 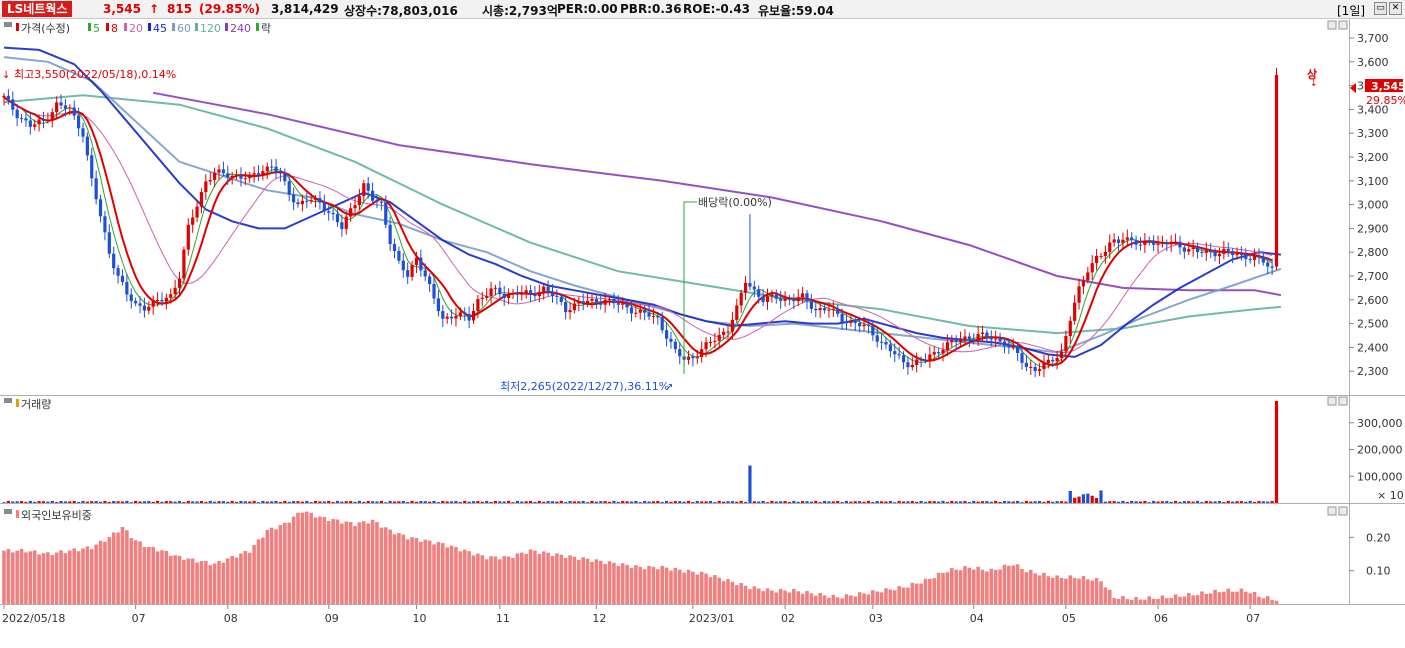 I want to click on last-pct-label: 29.85%, so click(x=1385, y=100).